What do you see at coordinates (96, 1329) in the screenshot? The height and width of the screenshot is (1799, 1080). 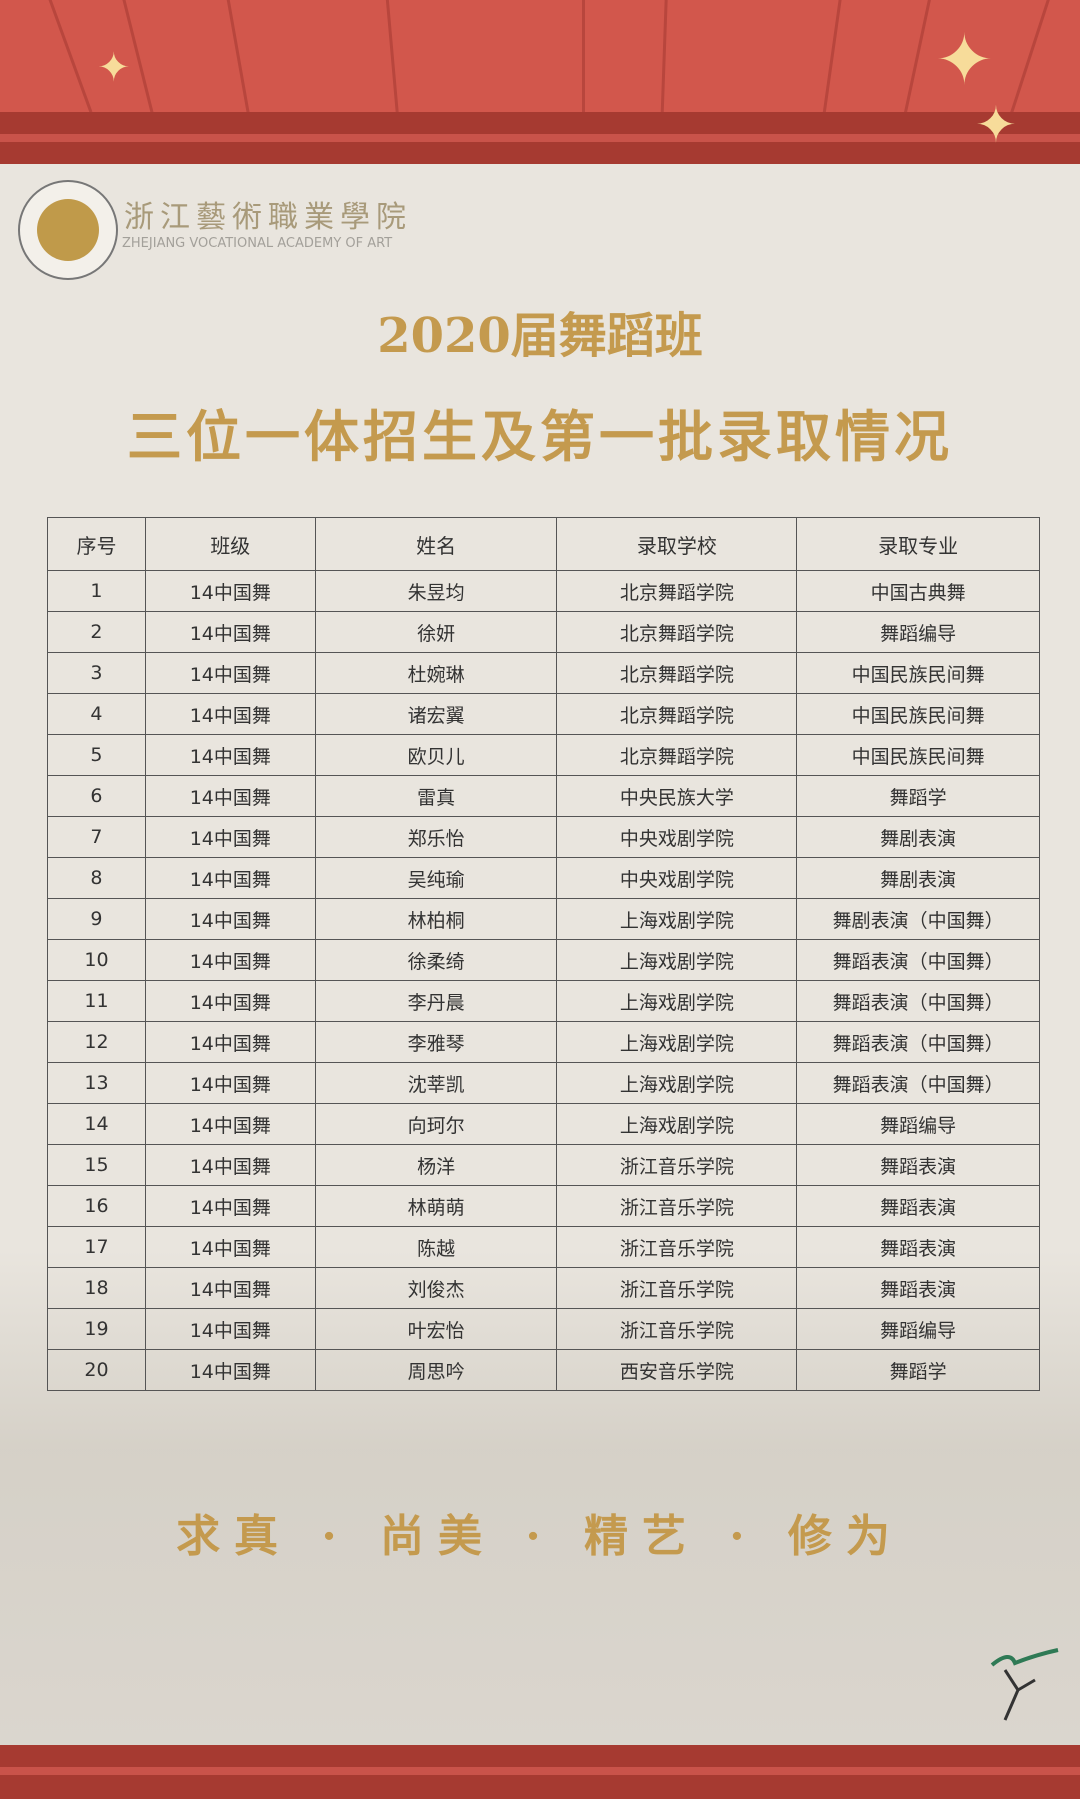 I see `table-cell: 19` at bounding box center [96, 1329].